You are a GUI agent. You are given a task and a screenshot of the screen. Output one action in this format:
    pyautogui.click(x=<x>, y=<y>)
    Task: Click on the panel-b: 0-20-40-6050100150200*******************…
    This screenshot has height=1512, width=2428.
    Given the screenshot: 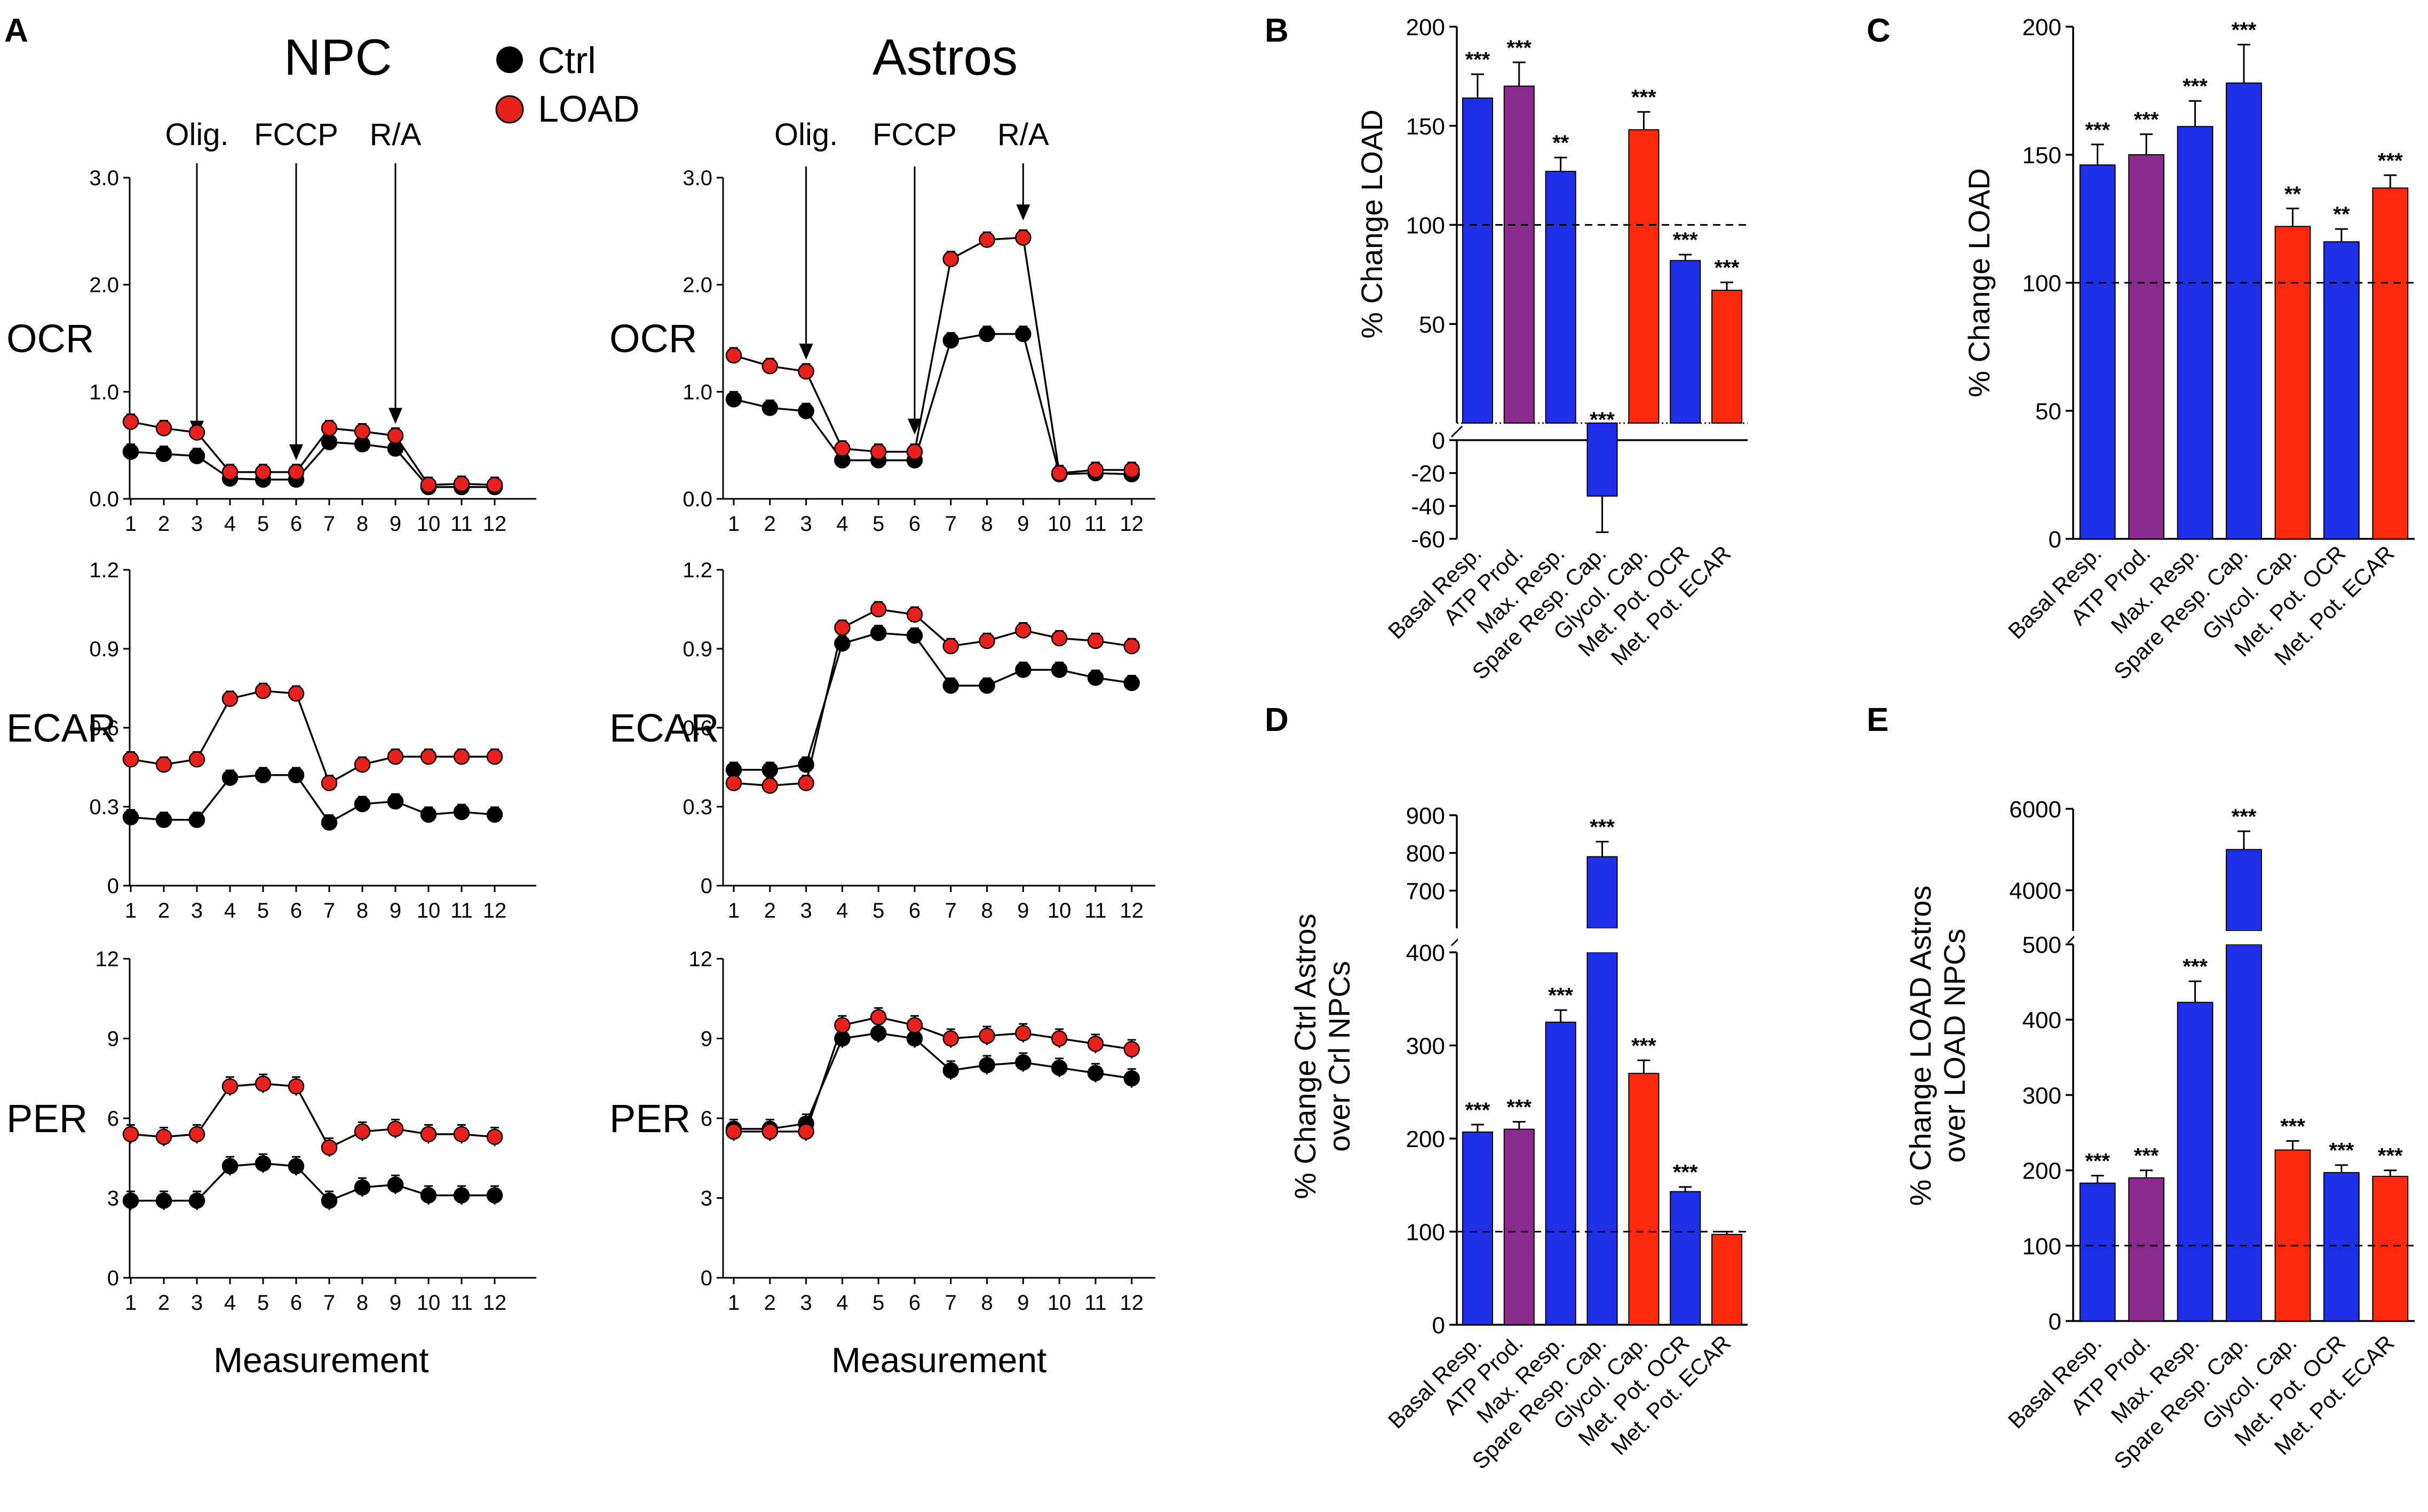 What is the action you would take?
    pyautogui.click(x=1551, y=349)
    